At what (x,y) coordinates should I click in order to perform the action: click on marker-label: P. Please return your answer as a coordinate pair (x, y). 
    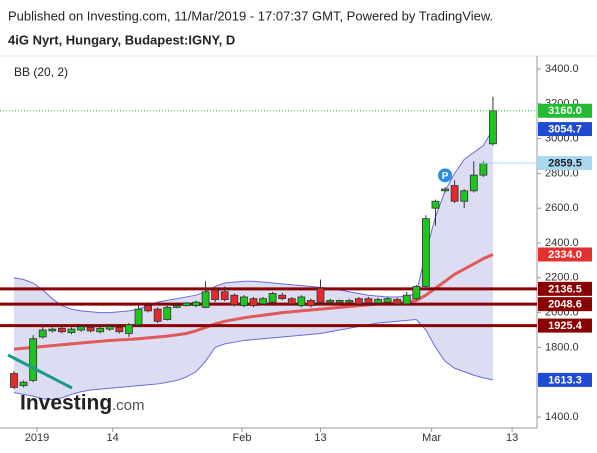
    Looking at the image, I should click on (445, 176).